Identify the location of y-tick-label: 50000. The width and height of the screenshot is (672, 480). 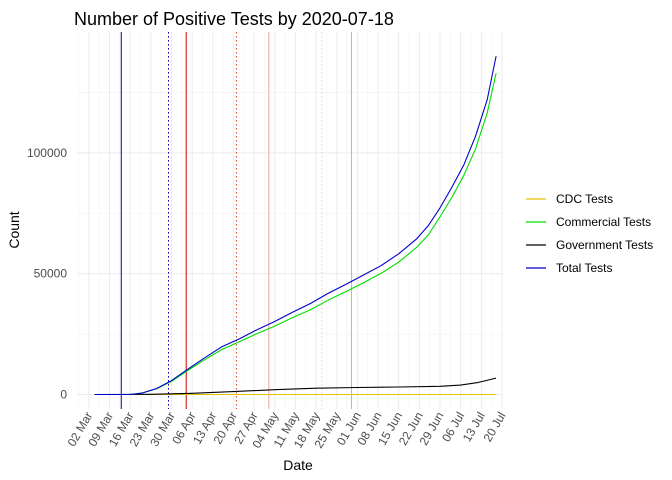
(51, 274).